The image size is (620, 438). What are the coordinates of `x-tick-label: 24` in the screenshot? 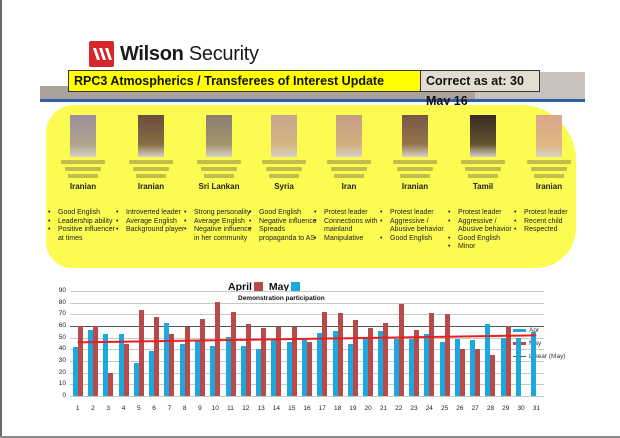 It's located at (429, 408).